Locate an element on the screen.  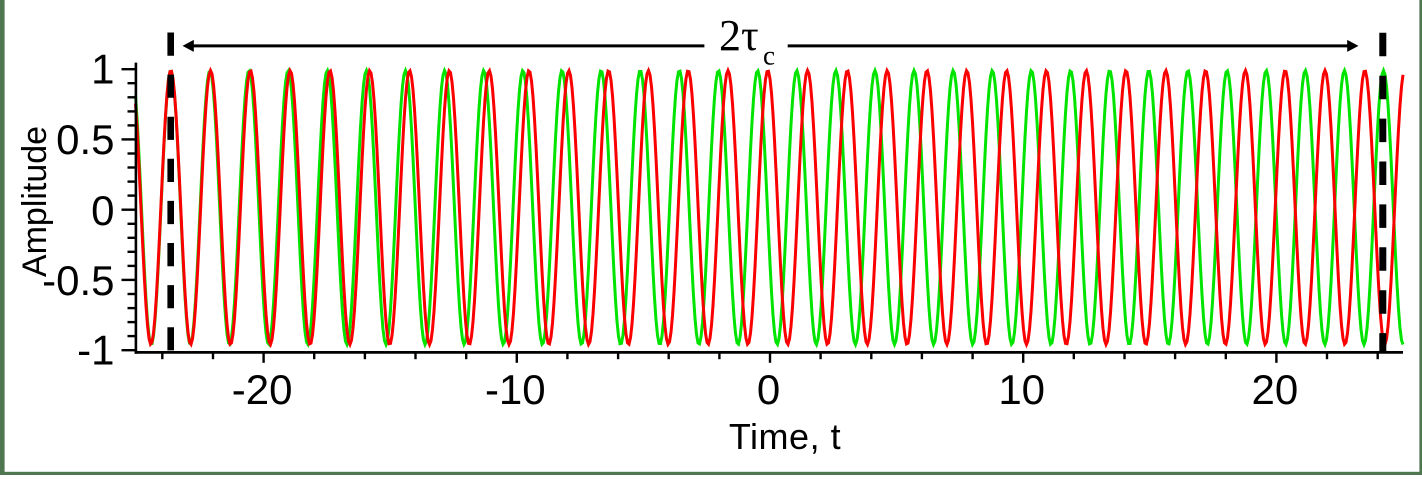
svg-text: 1 is located at coordinates (102, 69).